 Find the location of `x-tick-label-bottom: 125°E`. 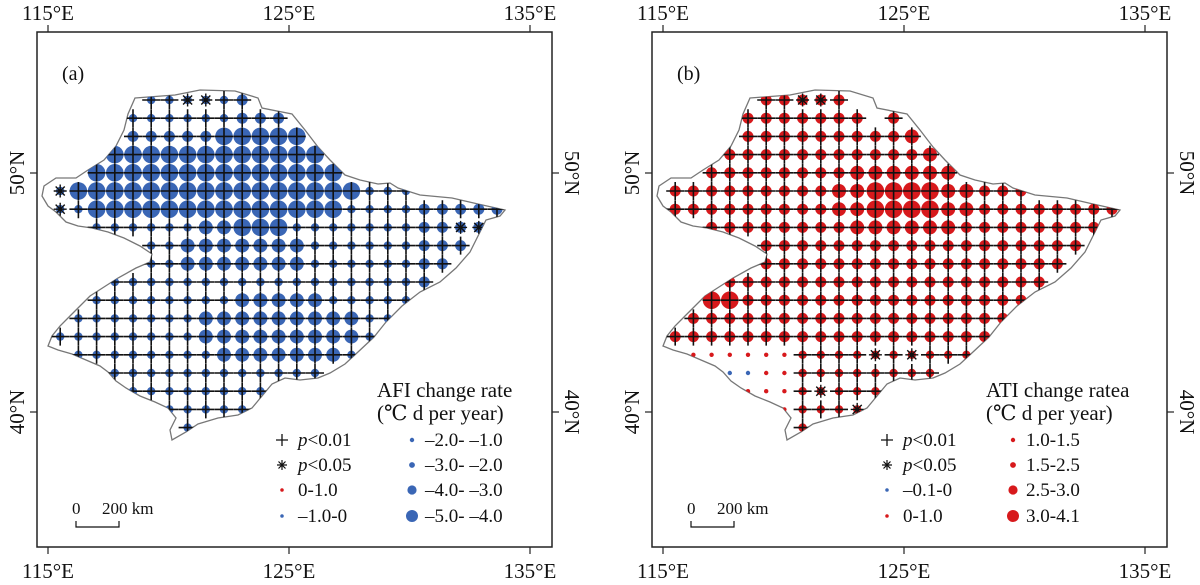

x-tick-label-bottom: 125°E is located at coordinates (289, 571).